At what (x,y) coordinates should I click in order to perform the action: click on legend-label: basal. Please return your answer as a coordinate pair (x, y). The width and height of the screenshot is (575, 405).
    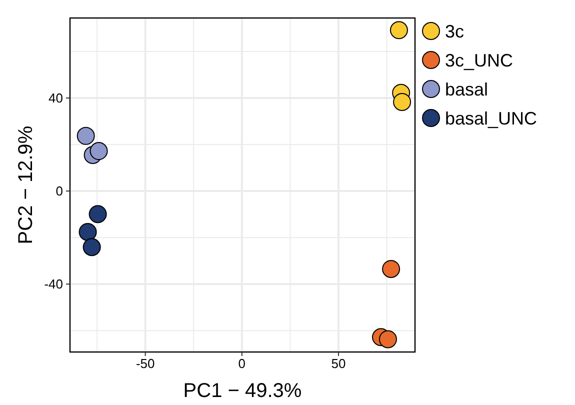
    Looking at the image, I should click on (466, 89).